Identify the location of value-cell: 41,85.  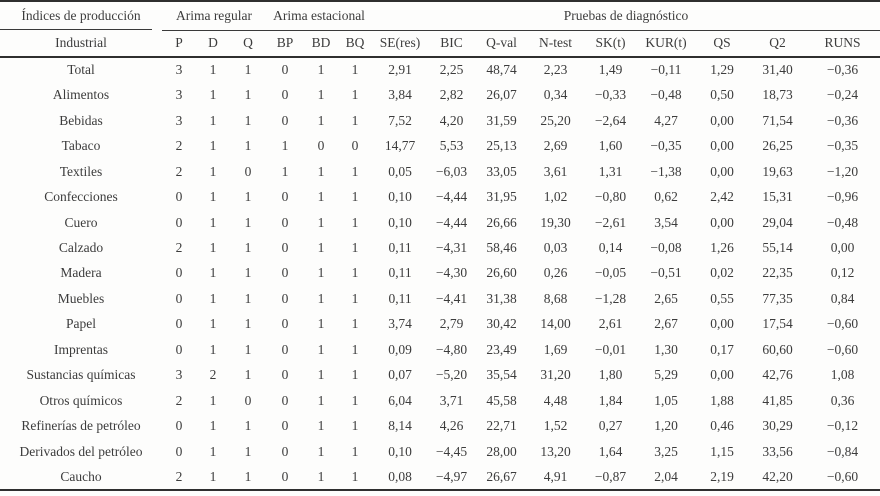
(777, 400).